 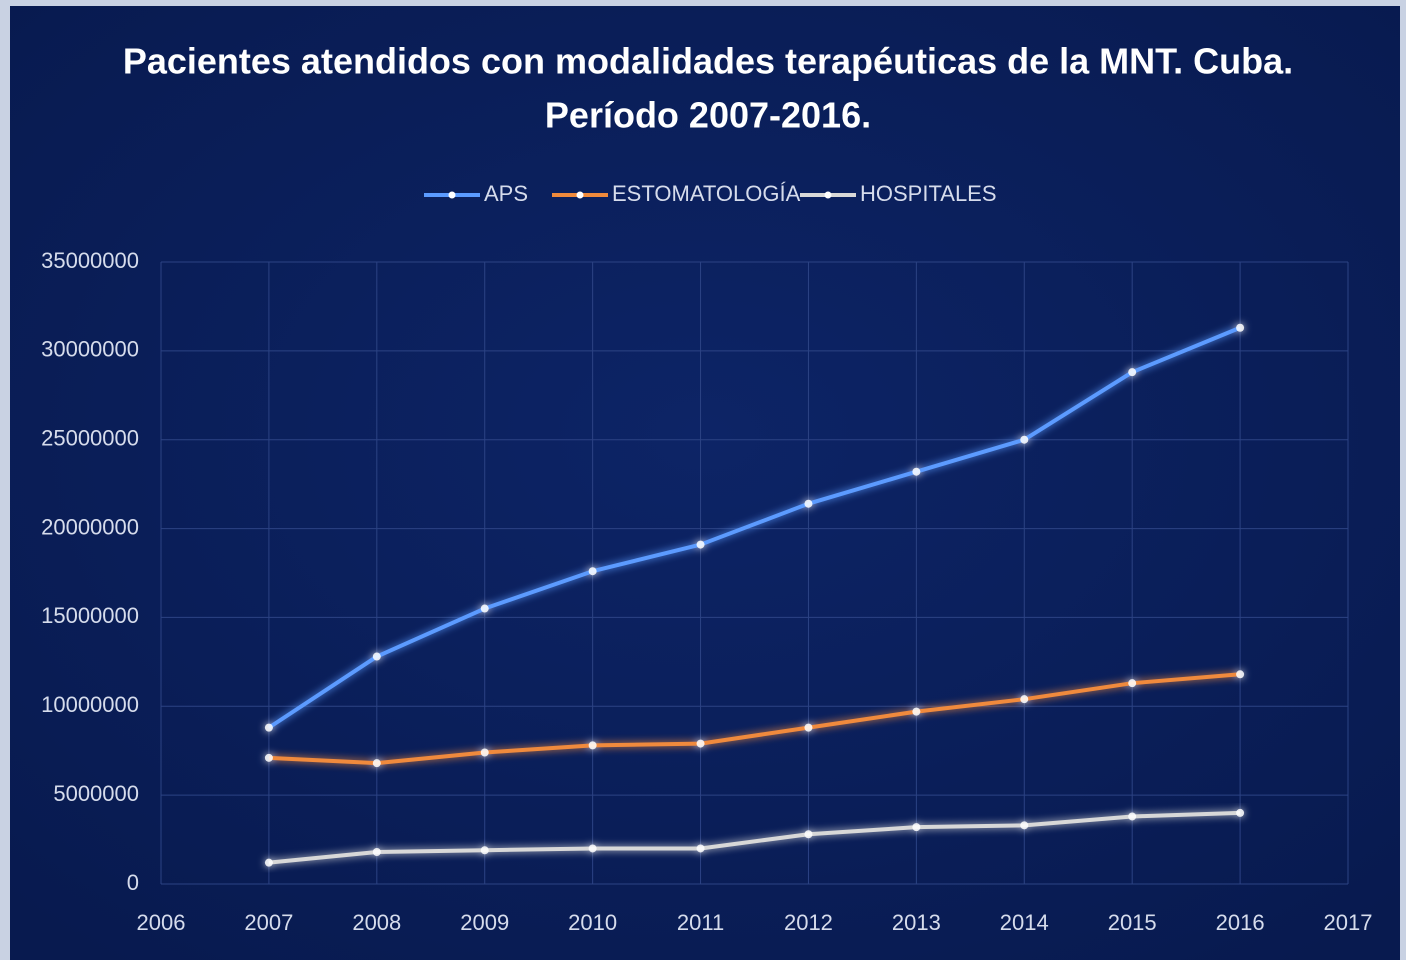 I want to click on y-tick-label: 10000000, so click(x=90, y=704).